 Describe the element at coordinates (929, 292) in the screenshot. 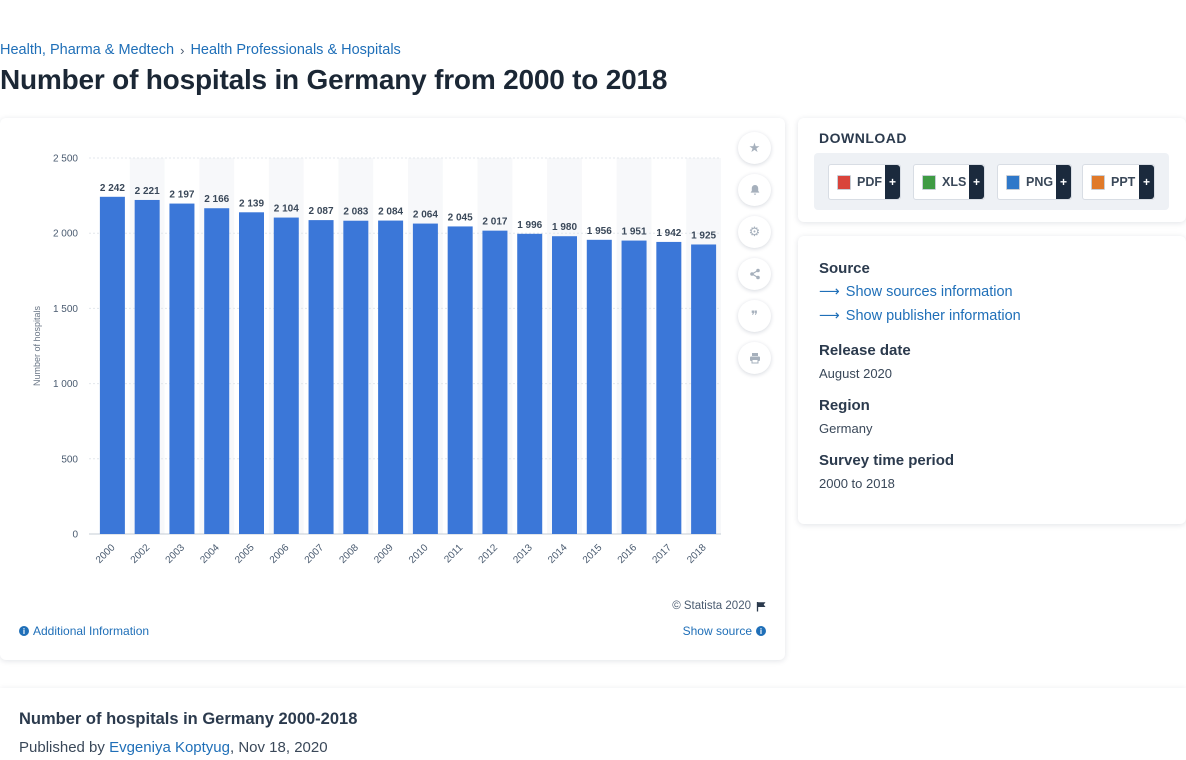

I see `show-sources-label: Show sources information` at that location.